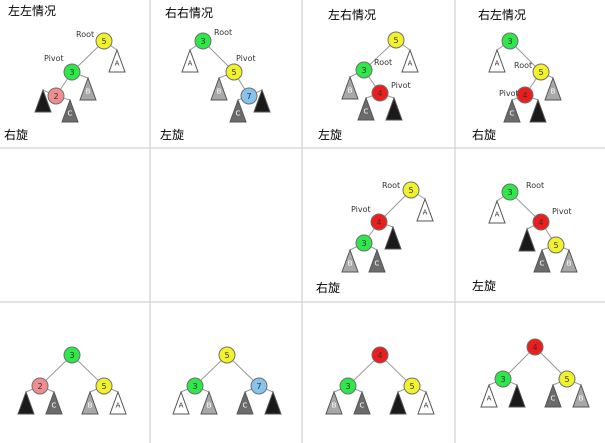  I want to click on caption-right-right-case: 右右情况, so click(189, 12).